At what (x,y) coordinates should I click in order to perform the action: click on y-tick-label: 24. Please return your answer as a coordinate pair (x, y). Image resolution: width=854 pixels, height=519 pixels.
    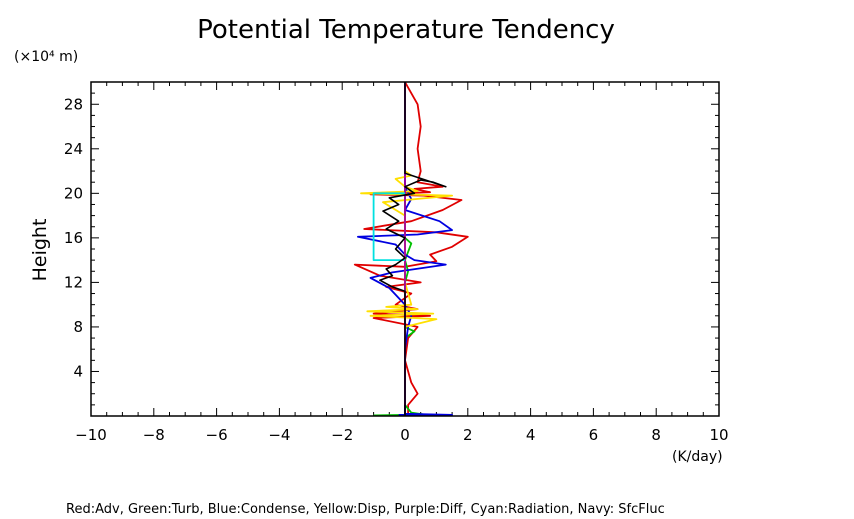
    Looking at the image, I should click on (73, 149).